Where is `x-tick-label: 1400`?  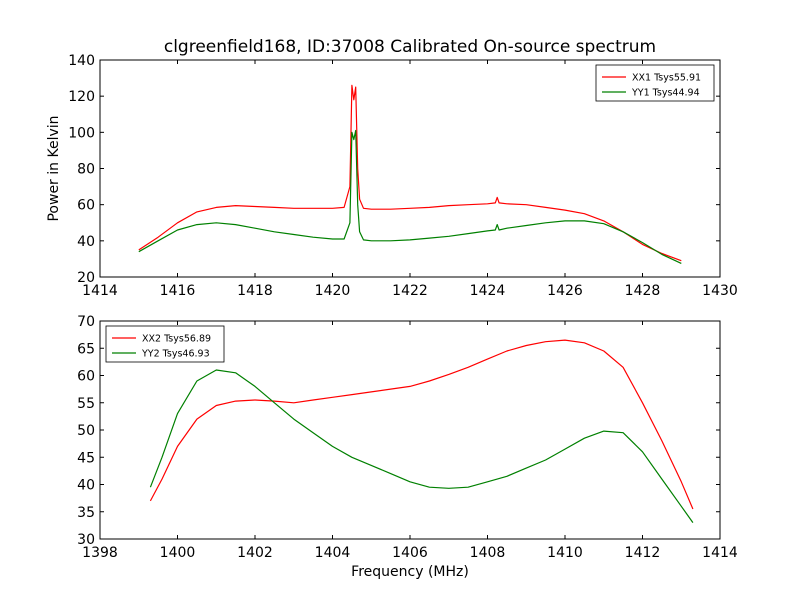 x-tick-label: 1400 is located at coordinates (178, 553).